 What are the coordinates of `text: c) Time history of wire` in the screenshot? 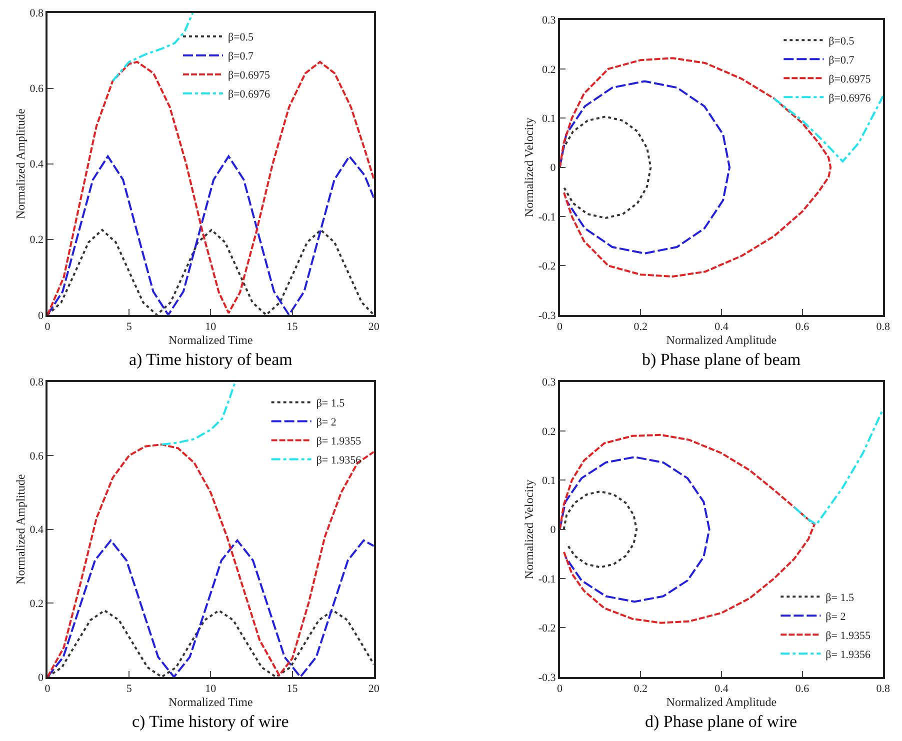 It's located at (210, 721).